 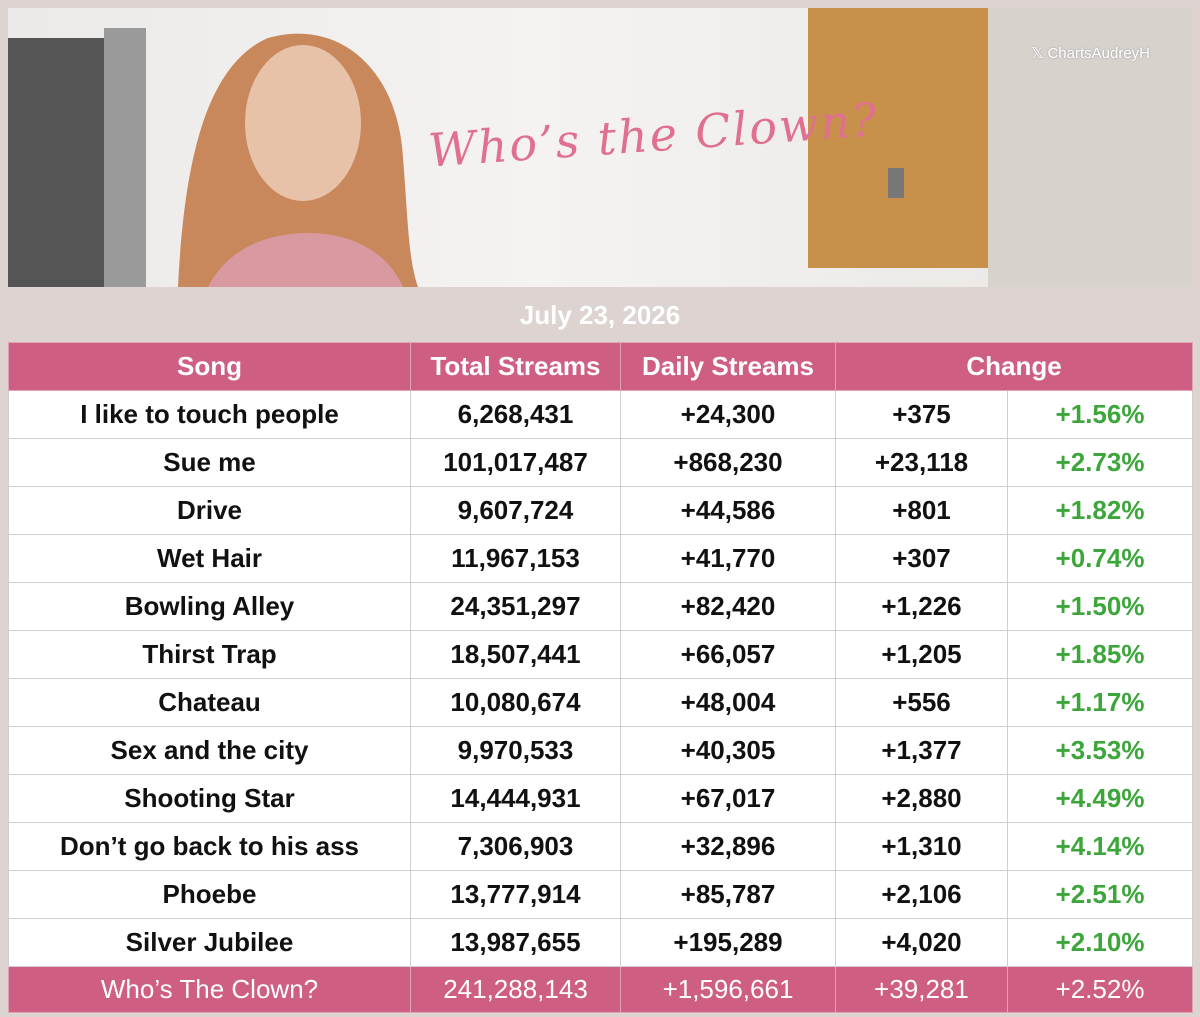 I want to click on value-cell: +85,787, so click(x=728, y=894).